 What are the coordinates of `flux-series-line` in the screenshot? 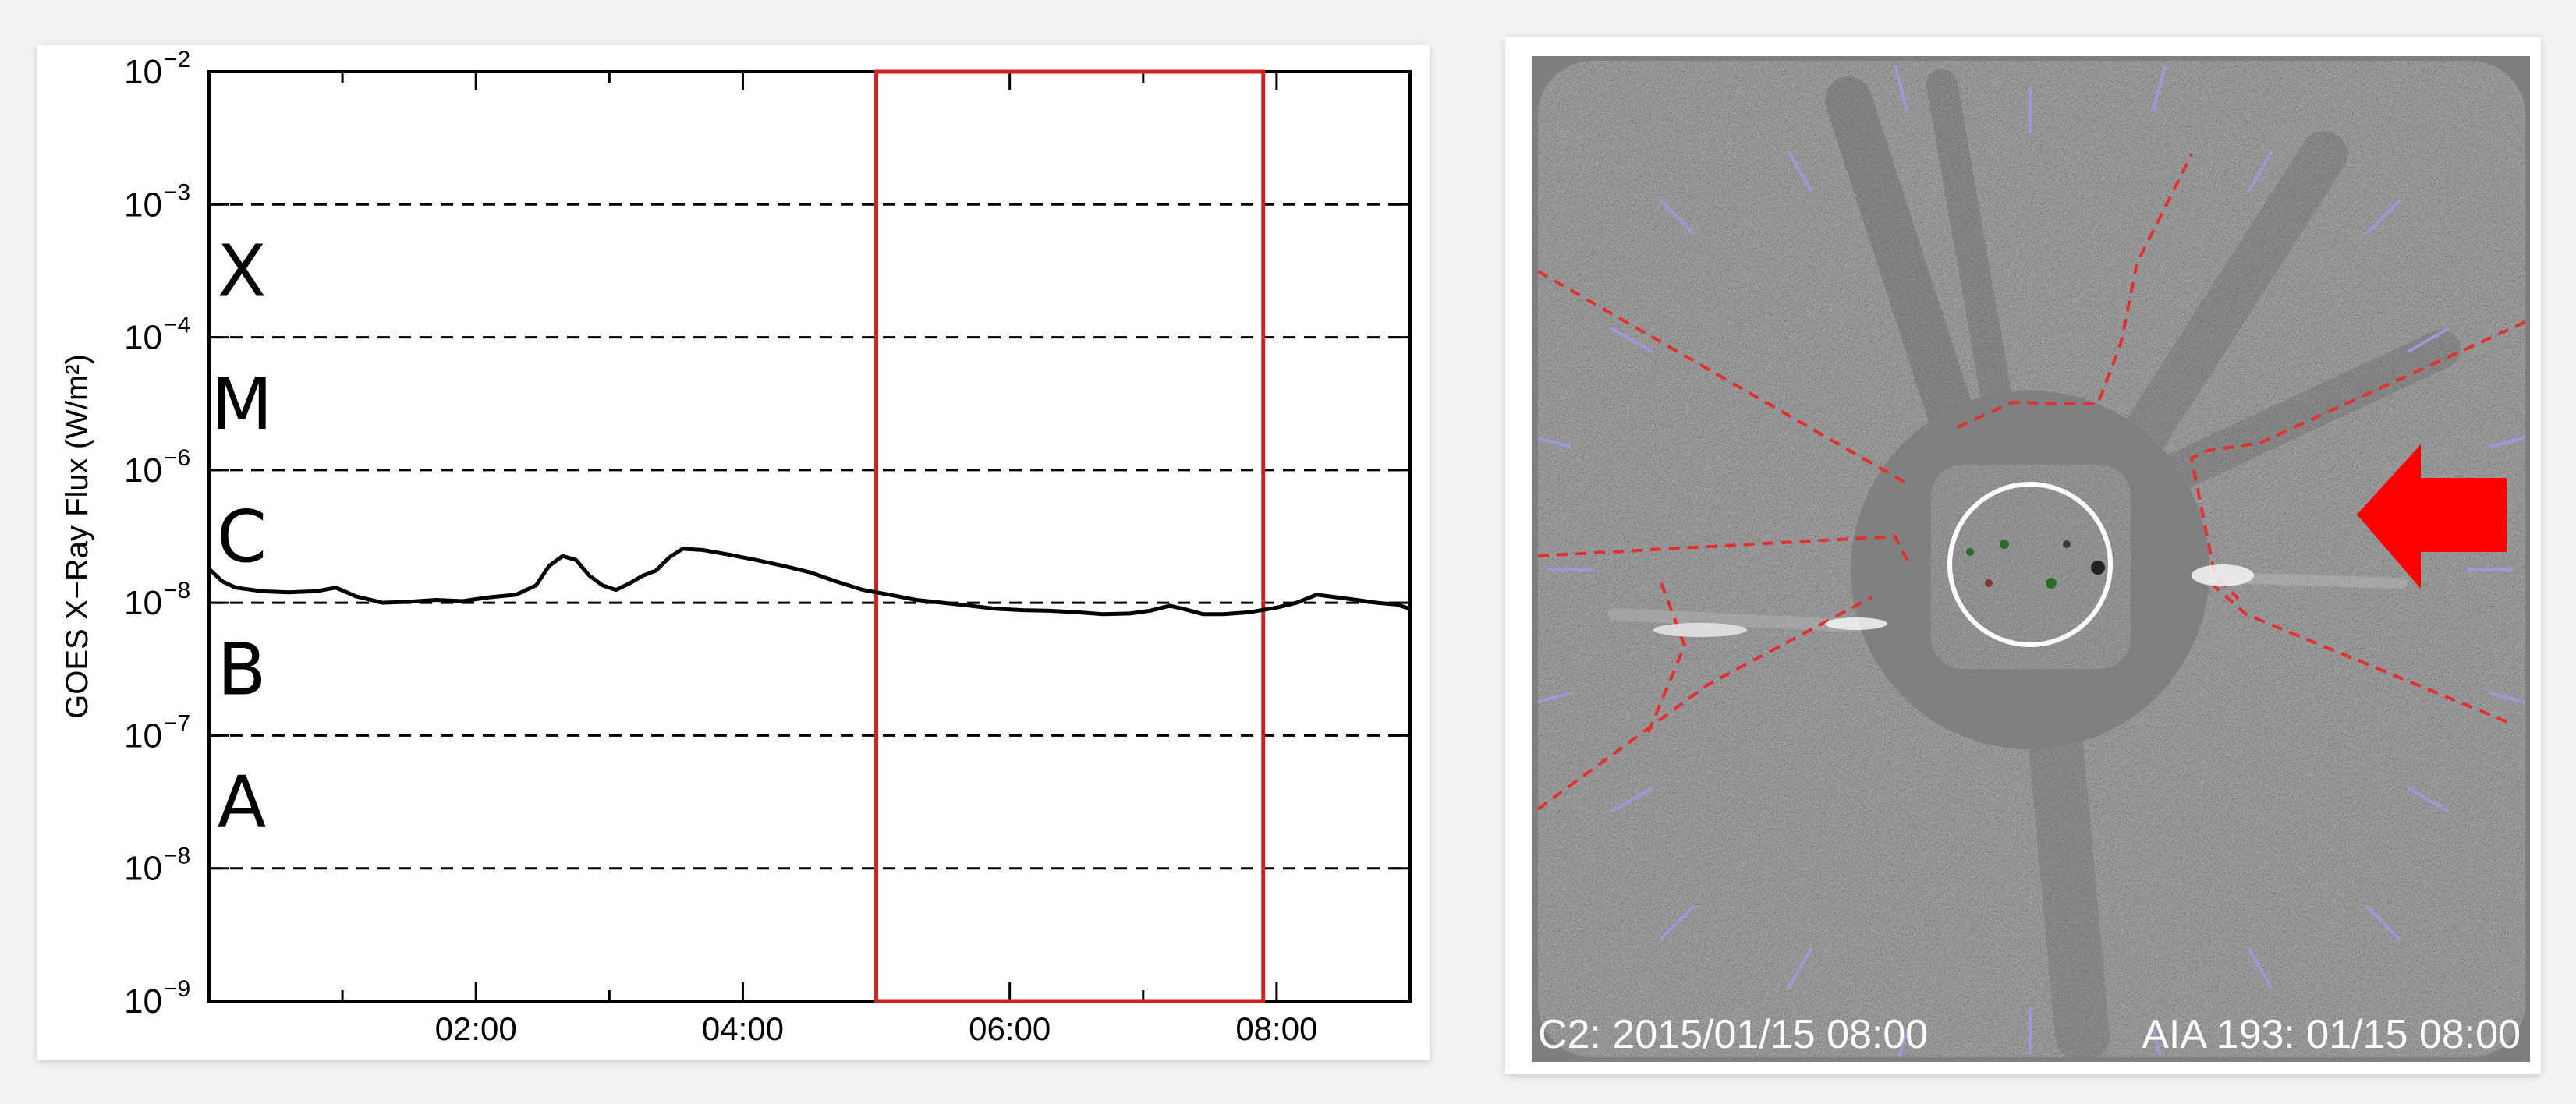 It's located at (809, 582).